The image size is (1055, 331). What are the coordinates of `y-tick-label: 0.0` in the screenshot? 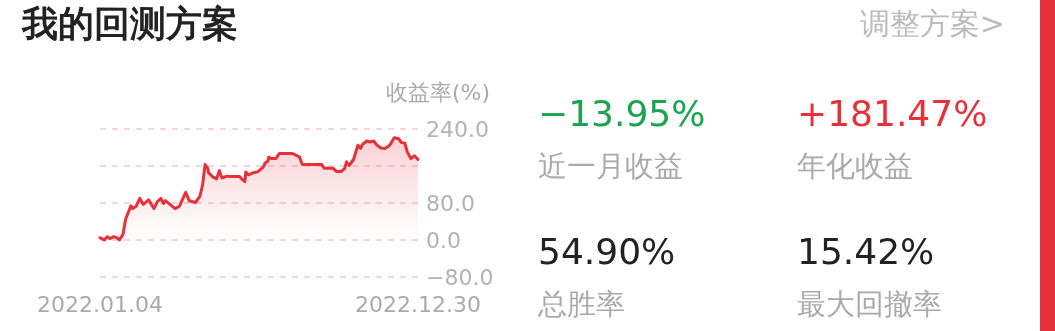 It's located at (443, 240).